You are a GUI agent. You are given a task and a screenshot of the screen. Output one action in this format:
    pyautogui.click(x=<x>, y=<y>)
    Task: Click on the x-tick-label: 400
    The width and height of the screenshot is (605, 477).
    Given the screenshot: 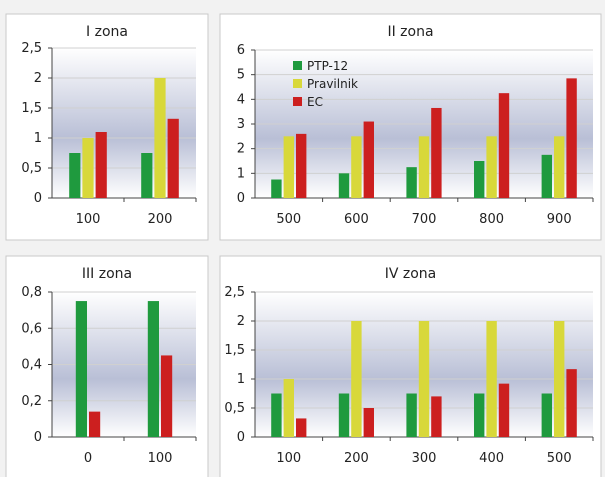 What is the action you would take?
    pyautogui.click(x=491, y=458)
    